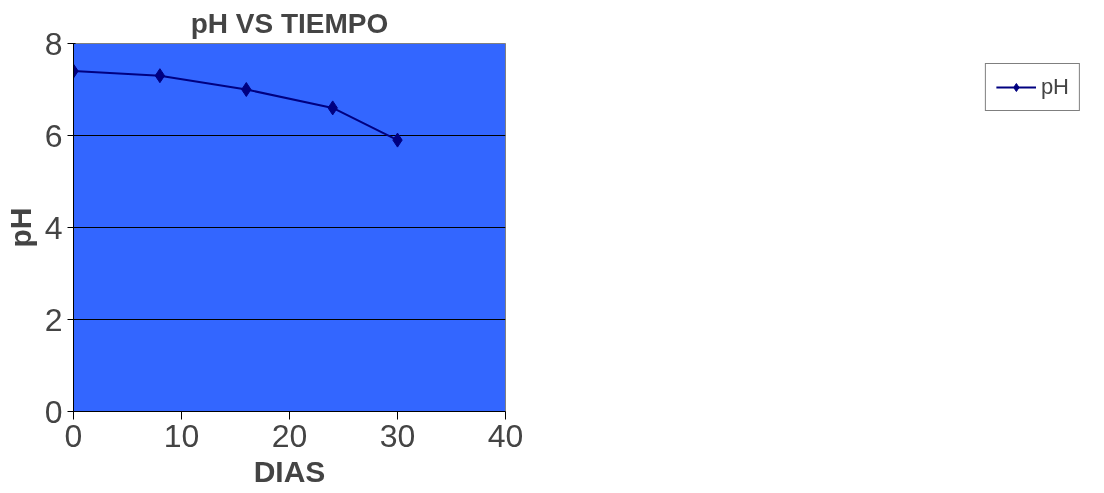 Image resolution: width=1104 pixels, height=493 pixels. I want to click on x-tick-label: 40, so click(505, 435).